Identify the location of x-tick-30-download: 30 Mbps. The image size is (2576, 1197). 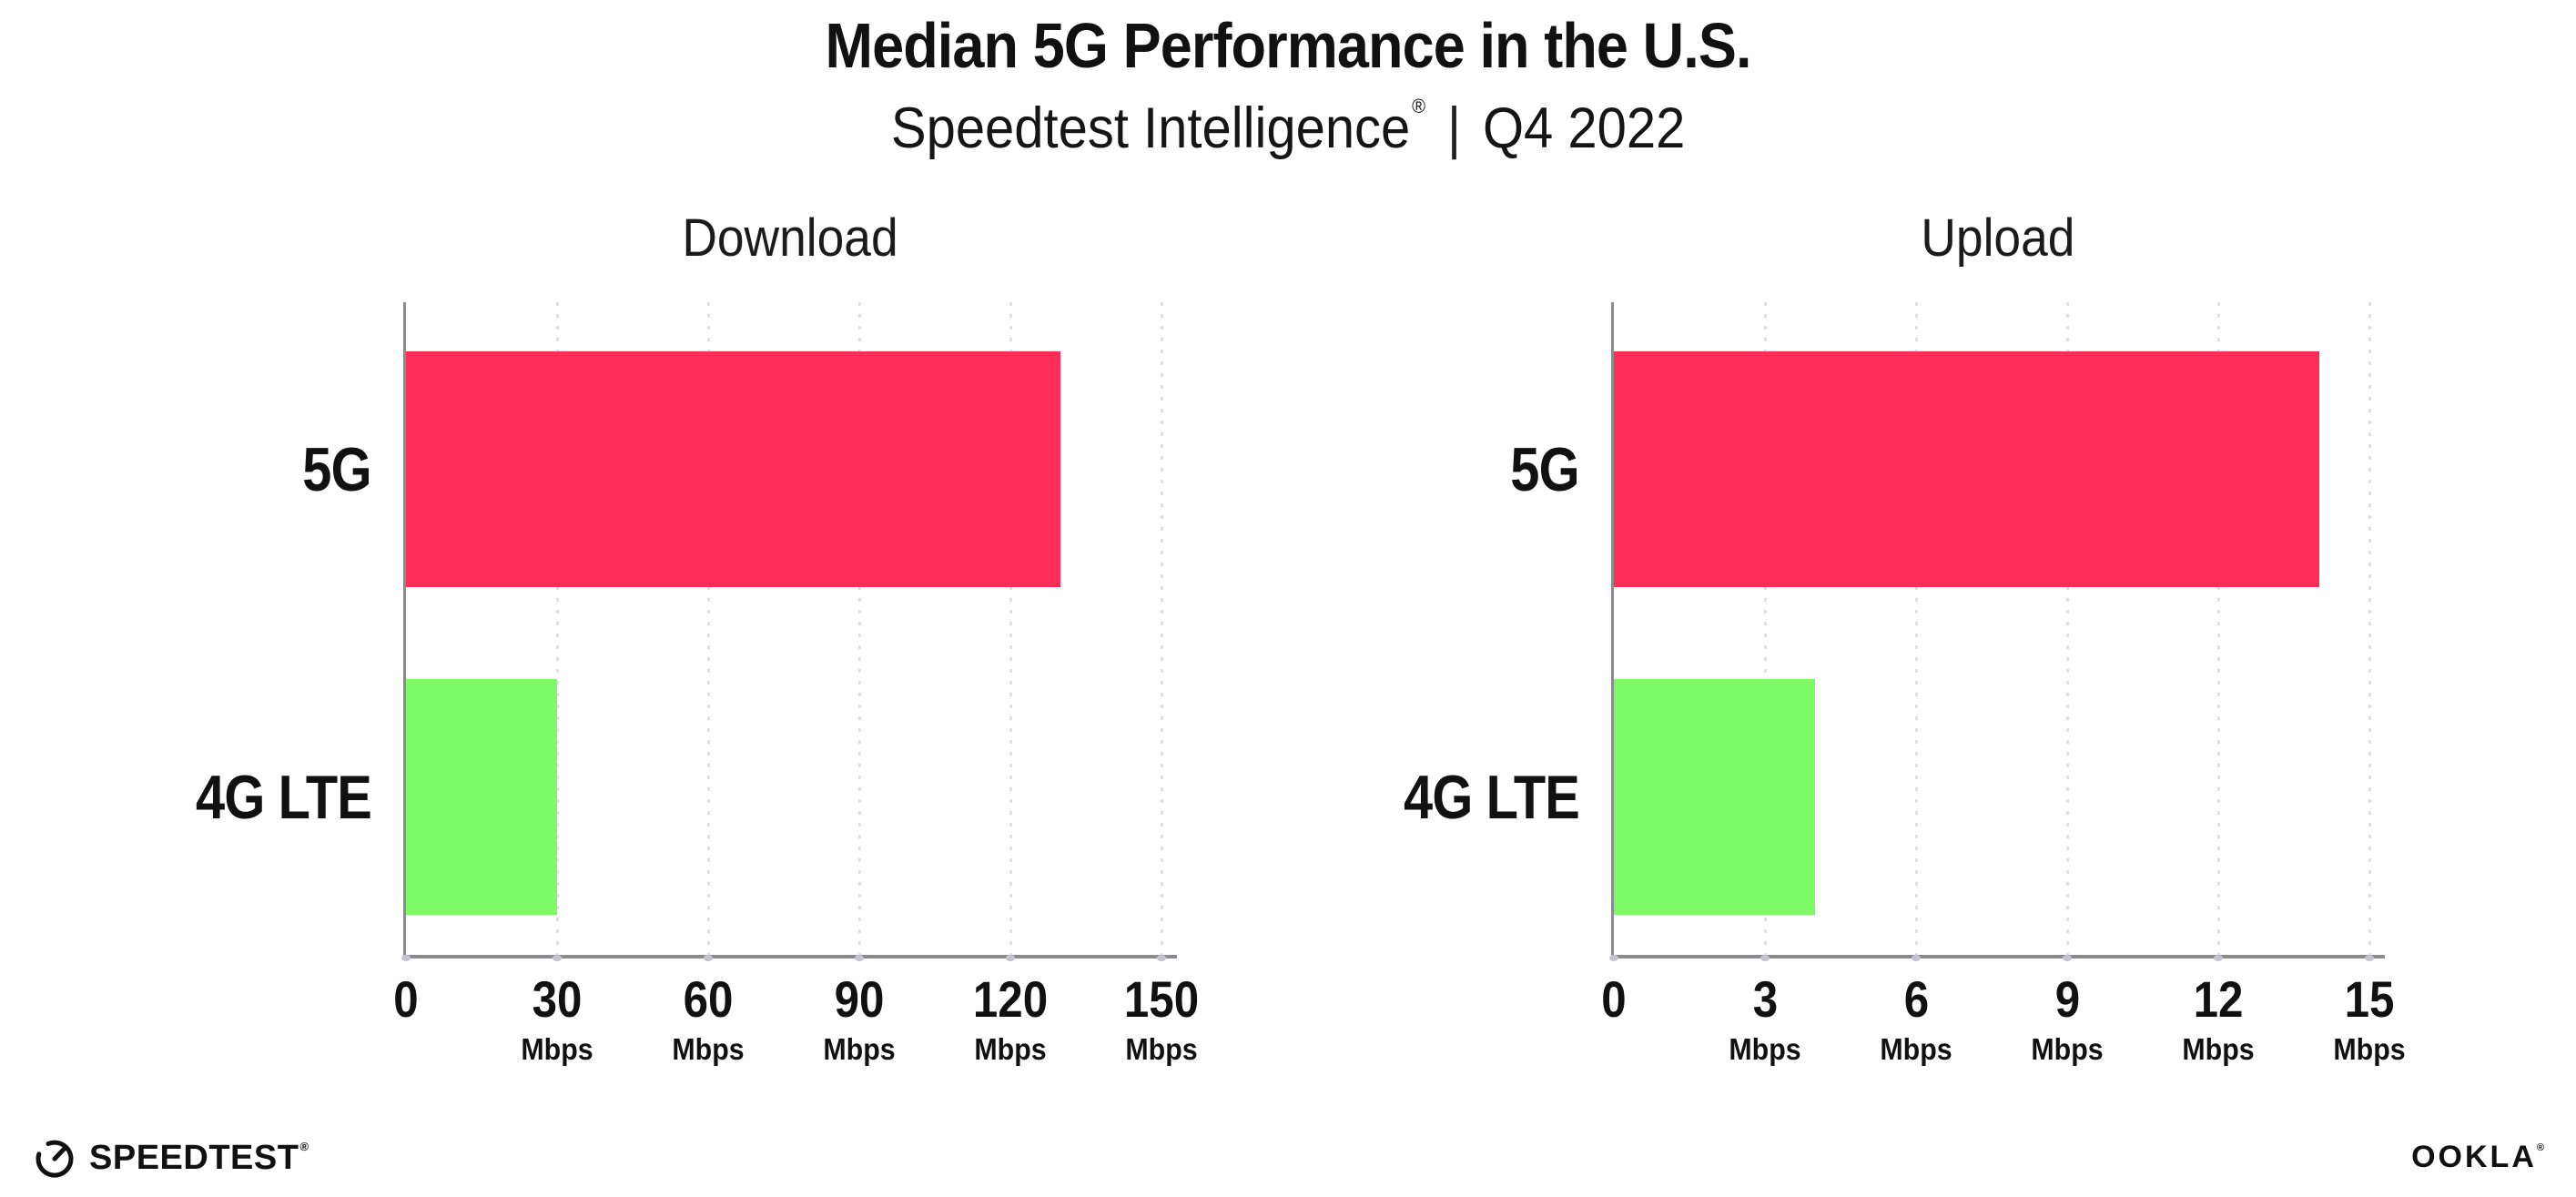
(557, 1018).